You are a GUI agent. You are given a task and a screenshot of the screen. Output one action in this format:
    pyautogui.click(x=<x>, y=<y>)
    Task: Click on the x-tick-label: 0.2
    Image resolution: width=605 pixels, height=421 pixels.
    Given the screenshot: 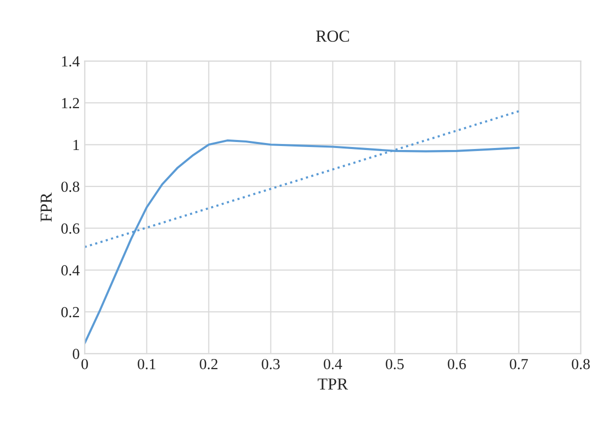 What is the action you would take?
    pyautogui.click(x=209, y=364)
    